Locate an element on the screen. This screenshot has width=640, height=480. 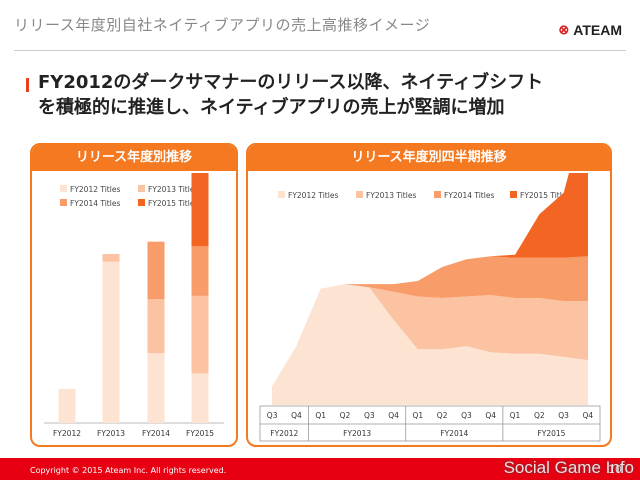
x-tick-label-quarter-3: Q1 is located at coordinates (320, 415).